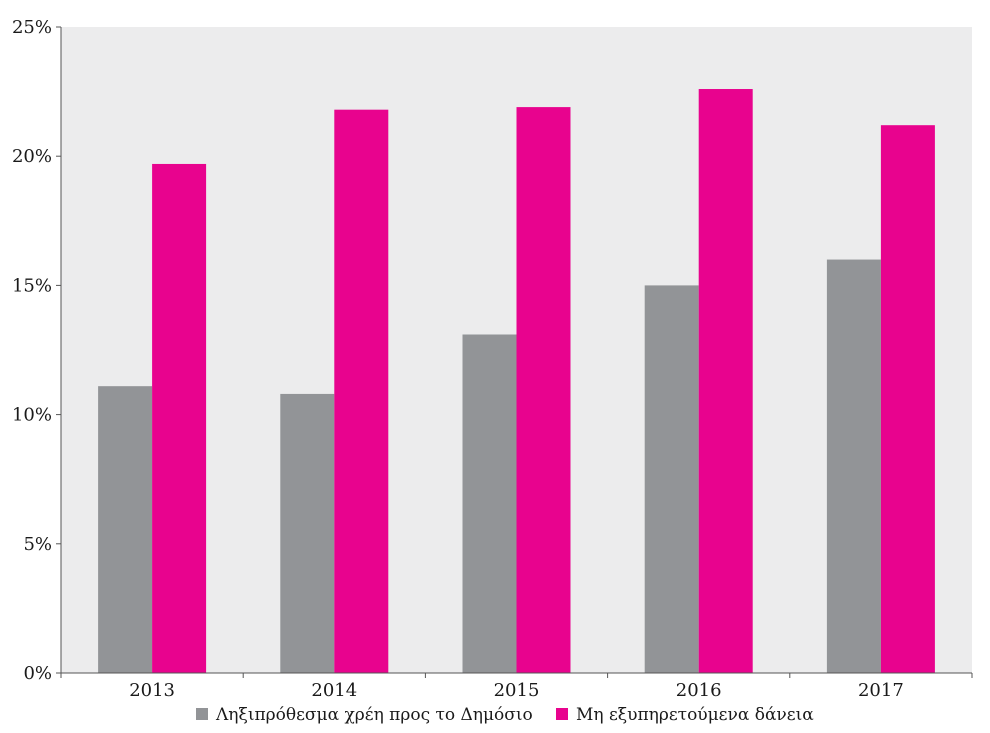 Image resolution: width=990 pixels, height=733 pixels. I want to click on x-tick-label: 2014, so click(334, 690).